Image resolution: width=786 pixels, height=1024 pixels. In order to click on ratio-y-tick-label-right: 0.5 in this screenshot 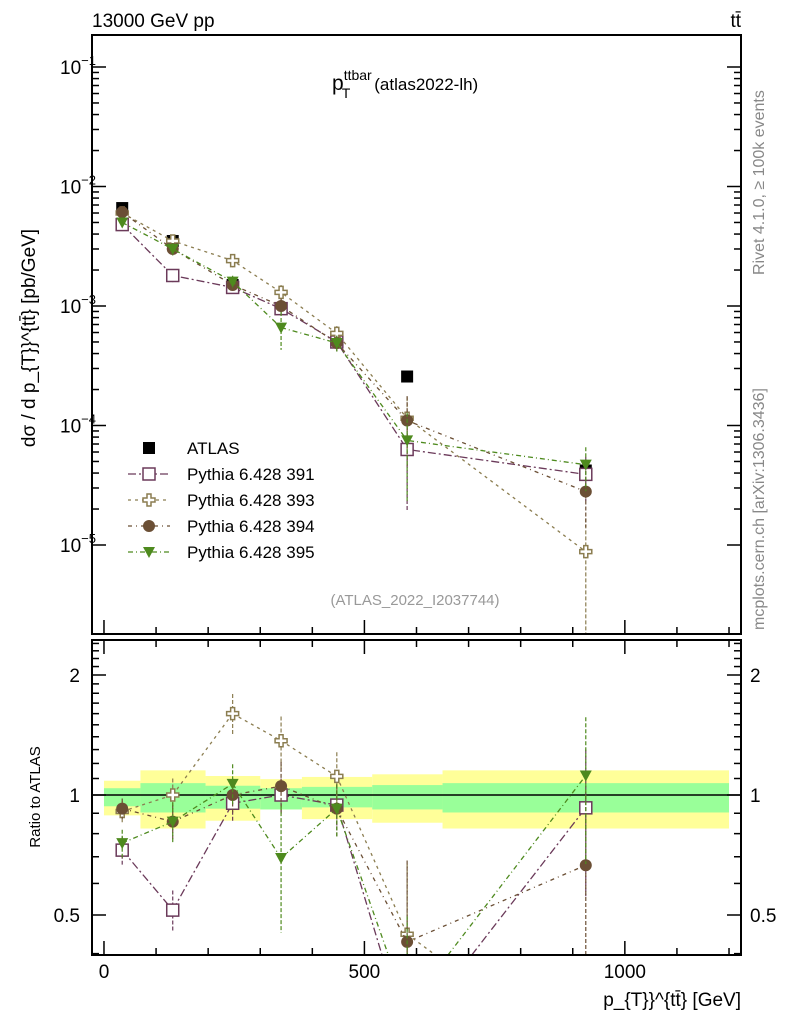, I will do `click(763, 916)`.